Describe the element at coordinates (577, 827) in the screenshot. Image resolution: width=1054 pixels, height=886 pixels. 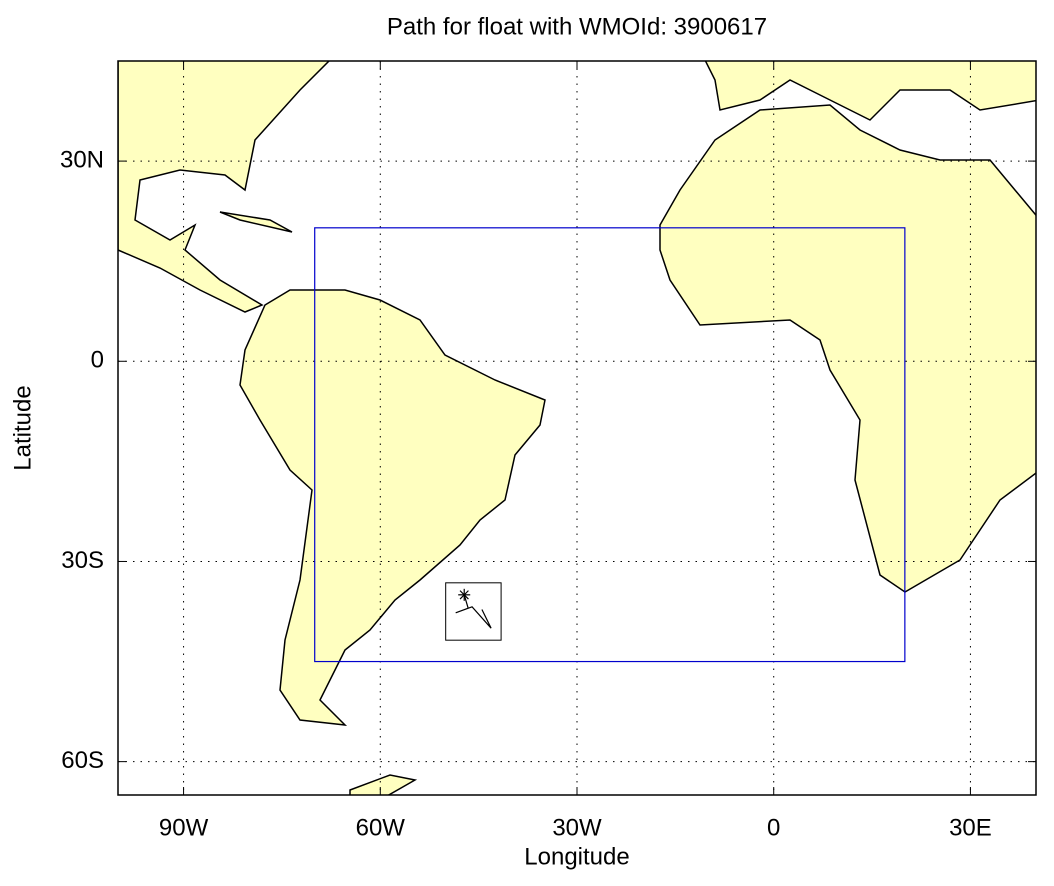
I see `x-tick-label: 30W` at that location.